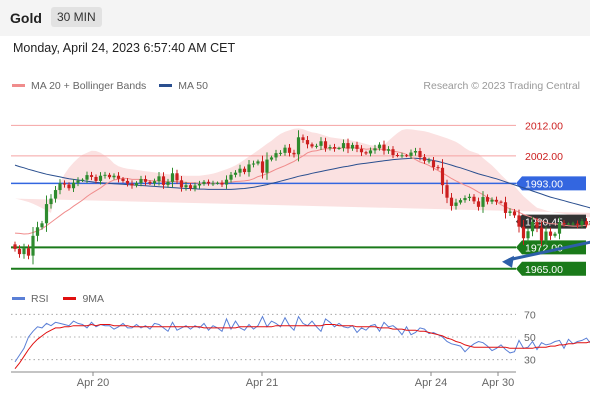  I want to click on ma50-legend-label: MA 50, so click(193, 86).